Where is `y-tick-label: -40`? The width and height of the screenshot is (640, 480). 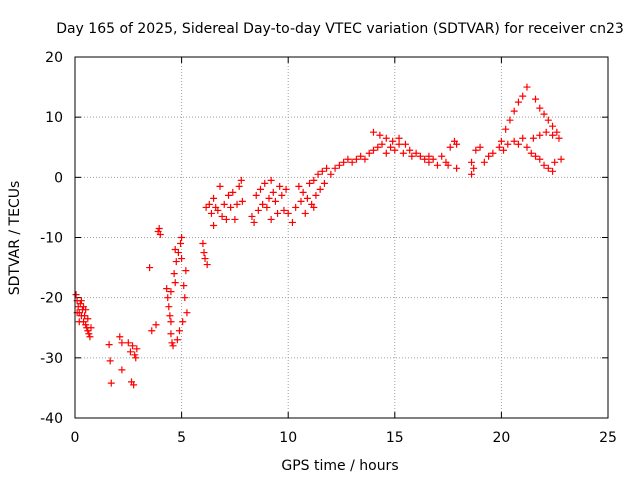
y-tick-label: -40 is located at coordinates (51, 419).